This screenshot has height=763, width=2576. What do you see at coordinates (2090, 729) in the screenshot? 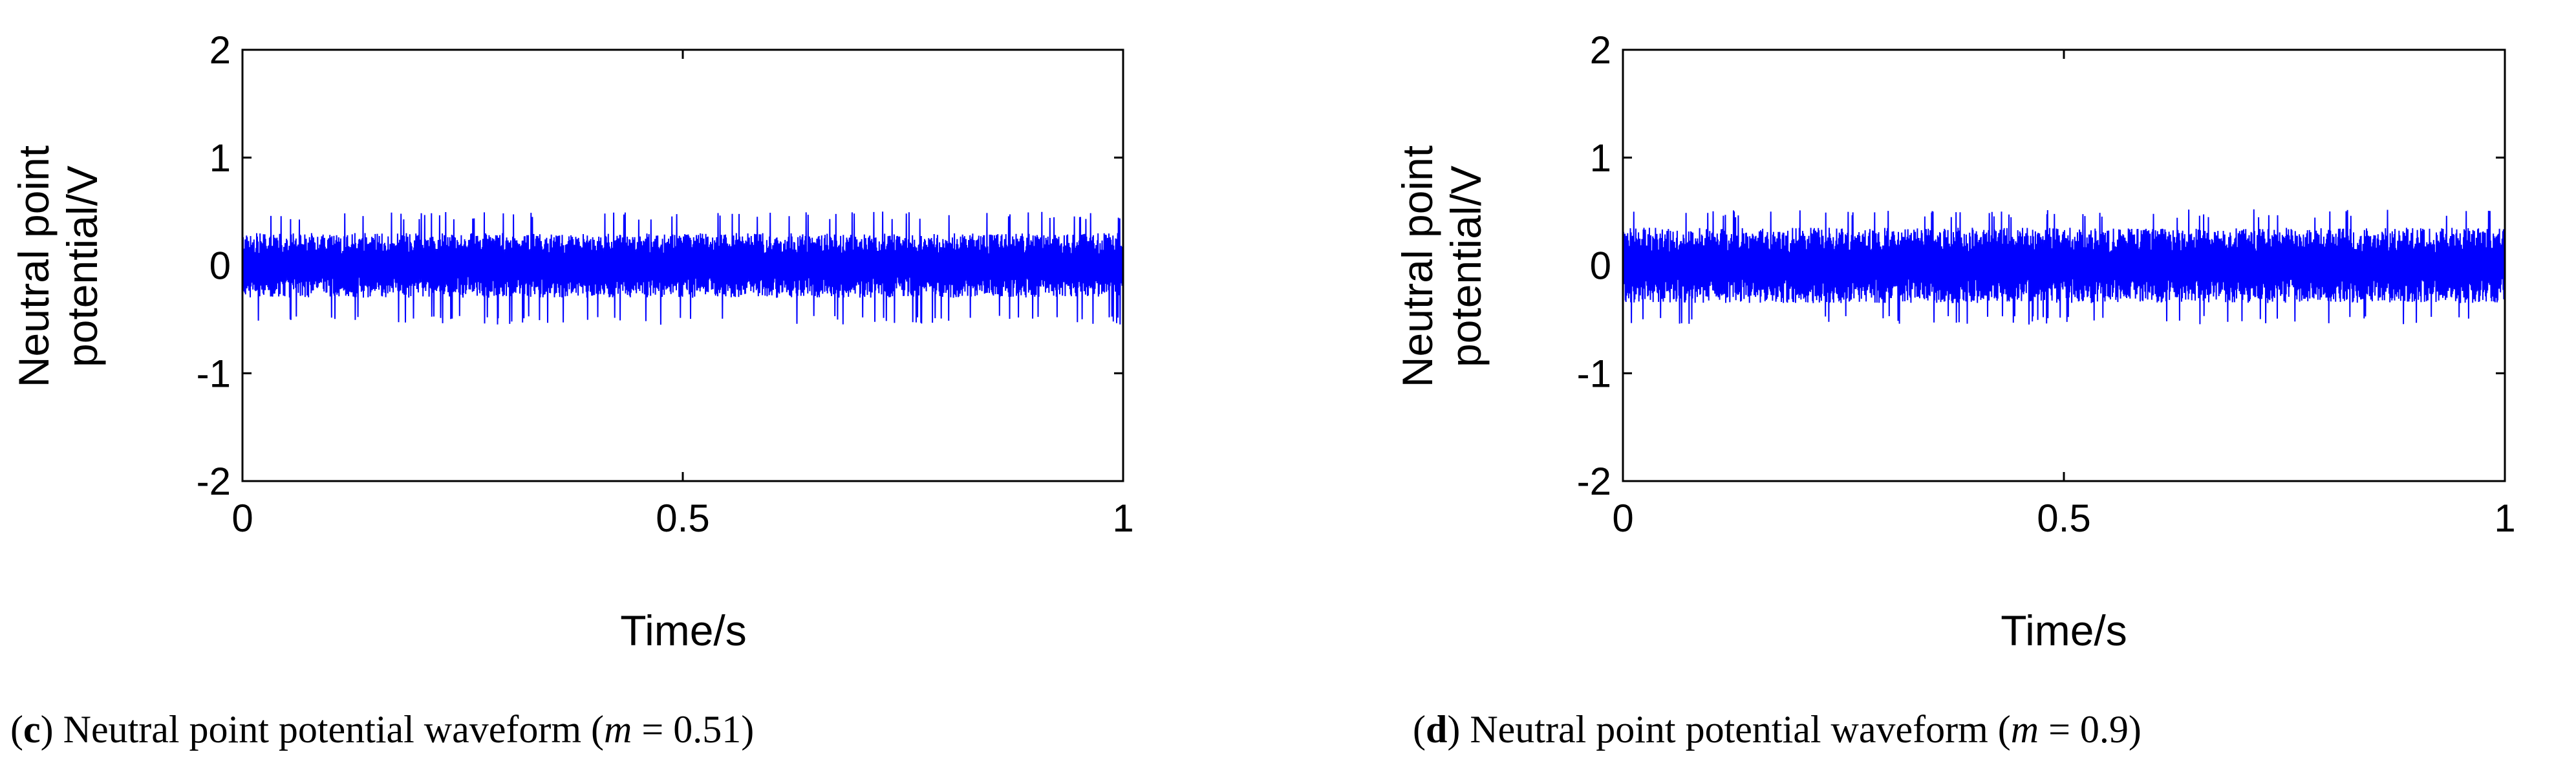
I see `caption-value: = 0.9)` at bounding box center [2090, 729].